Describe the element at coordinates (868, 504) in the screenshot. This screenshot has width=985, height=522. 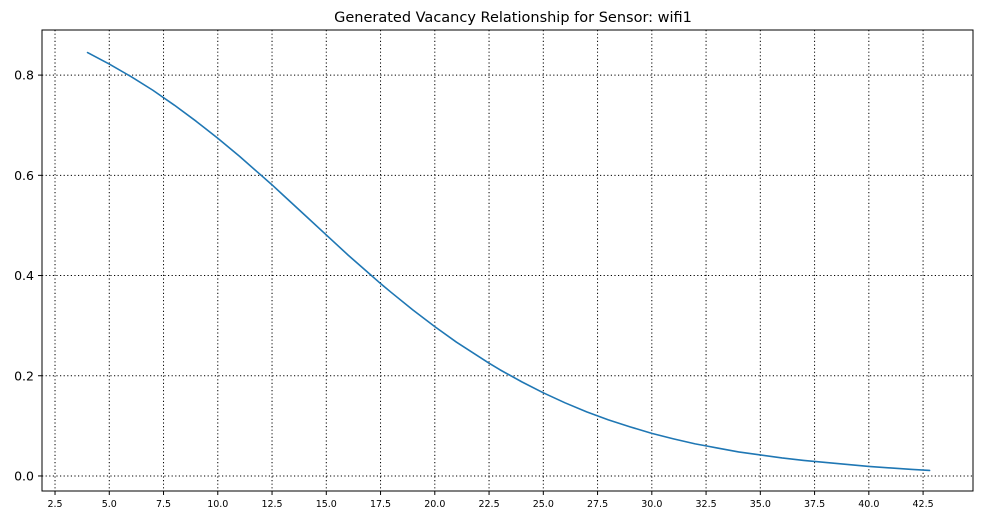
I see `x-tick-label: 40.0` at that location.